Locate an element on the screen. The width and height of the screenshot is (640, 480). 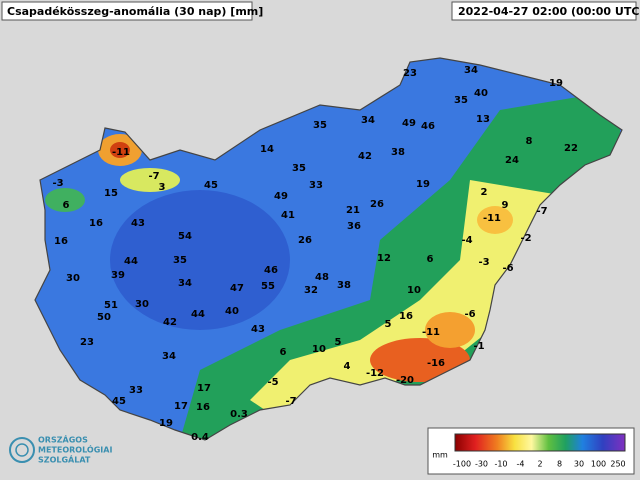
station-value: 24 is located at coordinates (512, 160).